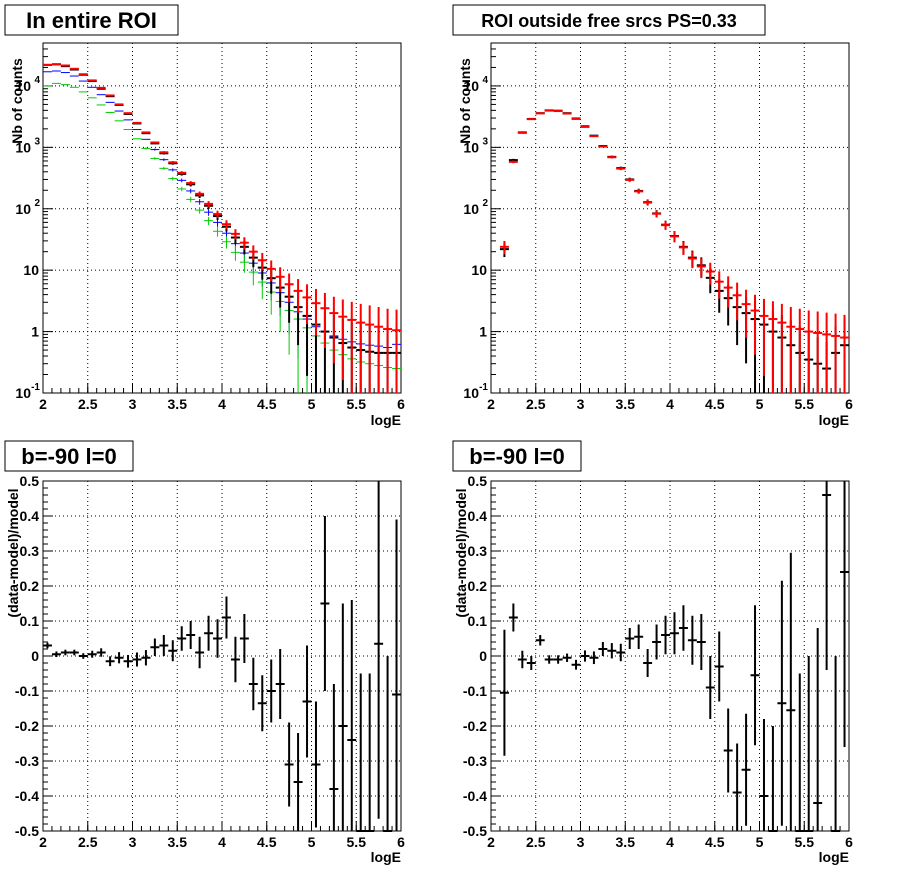  I want to click on y-axis-label: (data-model)/model, so click(461, 552).